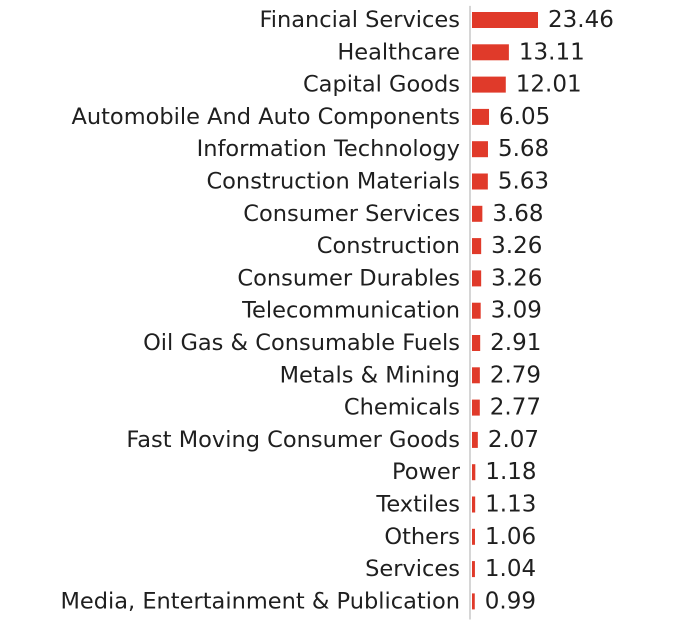 This screenshot has height=626, width=680. What do you see at coordinates (293, 440) in the screenshot?
I see `category-label: Fast Moving Consumer Goods` at bounding box center [293, 440].